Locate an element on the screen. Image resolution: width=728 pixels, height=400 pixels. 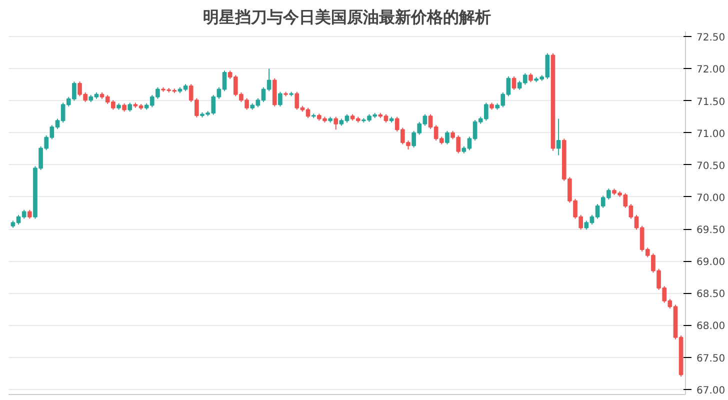
y-tick-label: 72.50 is located at coordinates (711, 38).